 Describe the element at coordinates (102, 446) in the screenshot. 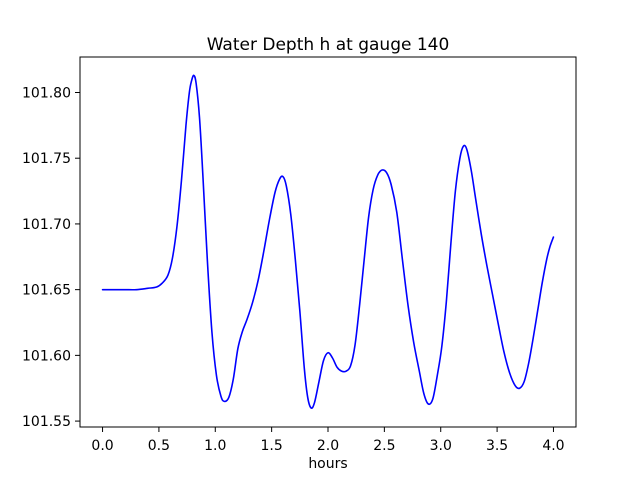

I see `x-tick-label: 0.0` at that location.